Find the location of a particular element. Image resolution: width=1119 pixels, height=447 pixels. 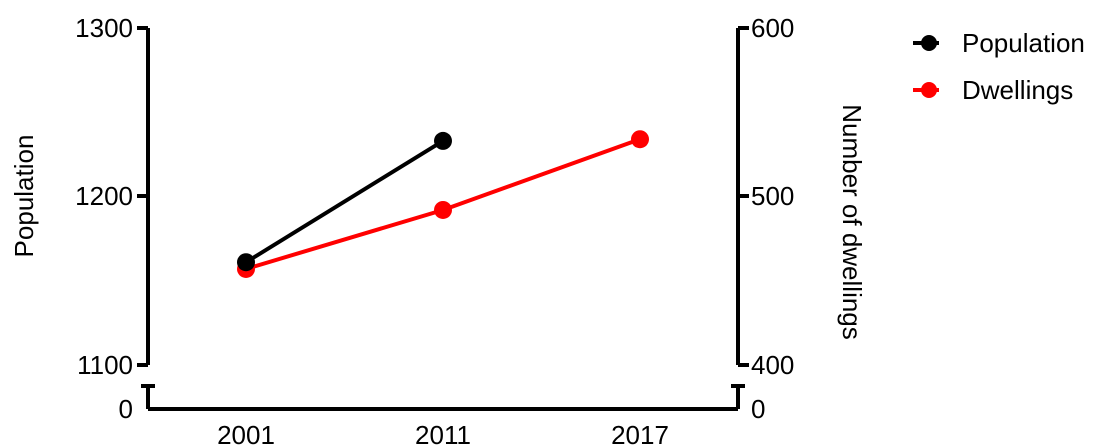

left-tick-label-1100: 1100 is located at coordinates (105, 365).